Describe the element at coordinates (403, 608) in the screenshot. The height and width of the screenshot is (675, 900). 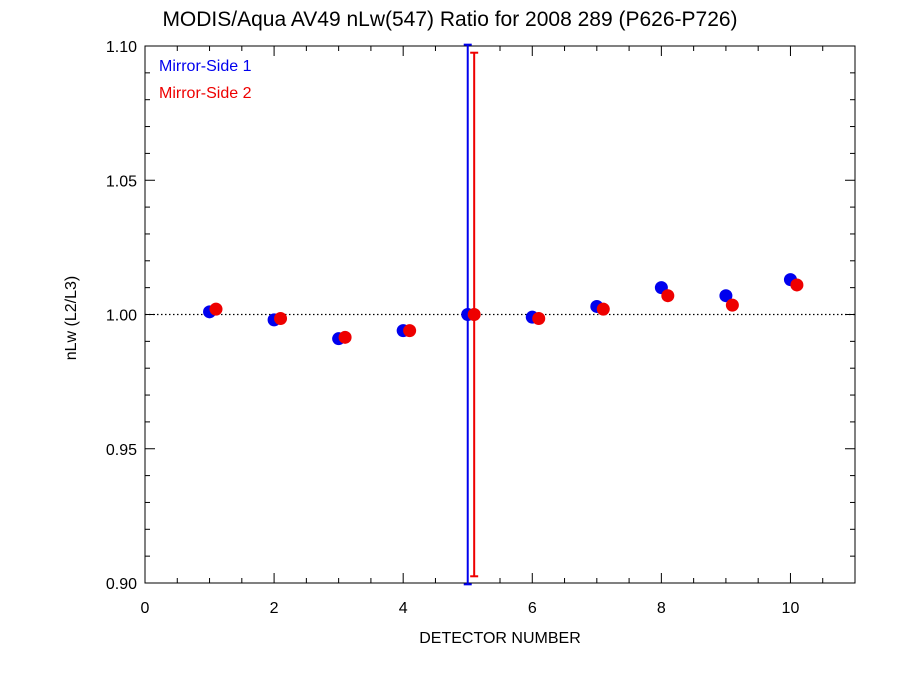
I see `x-tick-label: 4` at that location.